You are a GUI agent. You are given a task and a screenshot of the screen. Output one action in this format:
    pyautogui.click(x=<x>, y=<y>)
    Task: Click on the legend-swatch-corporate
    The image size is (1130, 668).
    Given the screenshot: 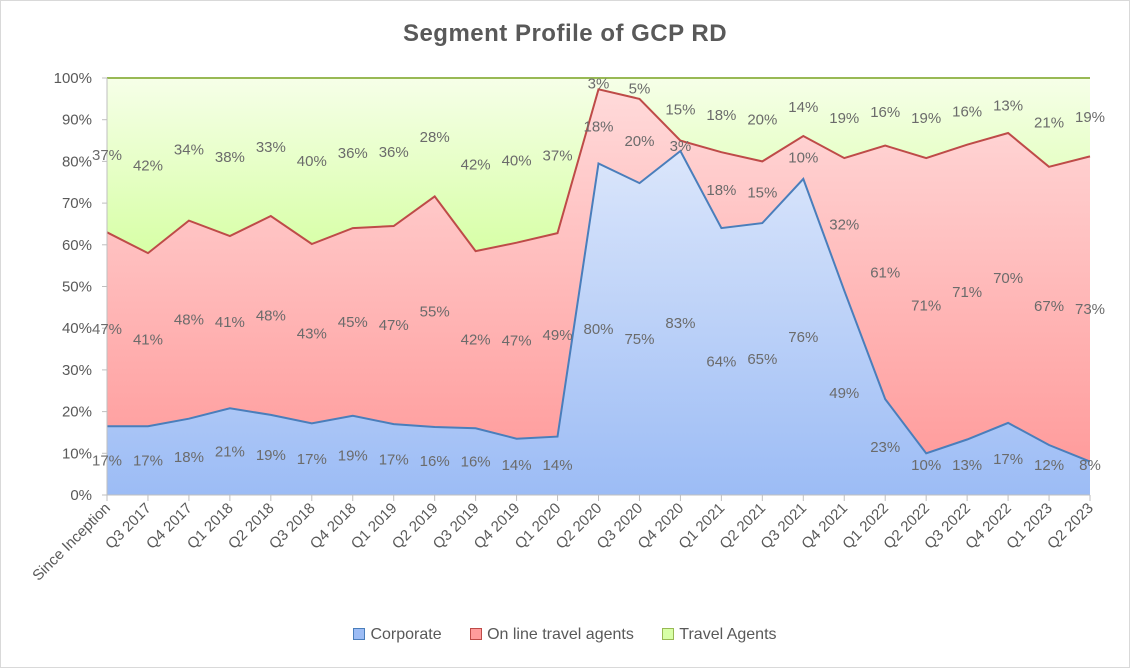 What is the action you would take?
    pyautogui.click(x=359, y=633)
    